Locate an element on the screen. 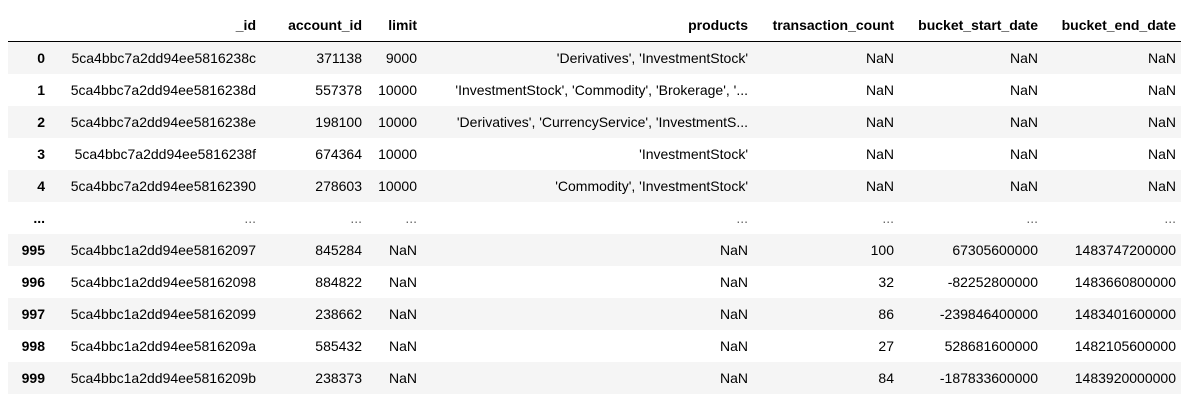 Image resolution: width=1204 pixels, height=401 pixels. cell-bucket-start-date: 528681600000 is located at coordinates (991, 346).